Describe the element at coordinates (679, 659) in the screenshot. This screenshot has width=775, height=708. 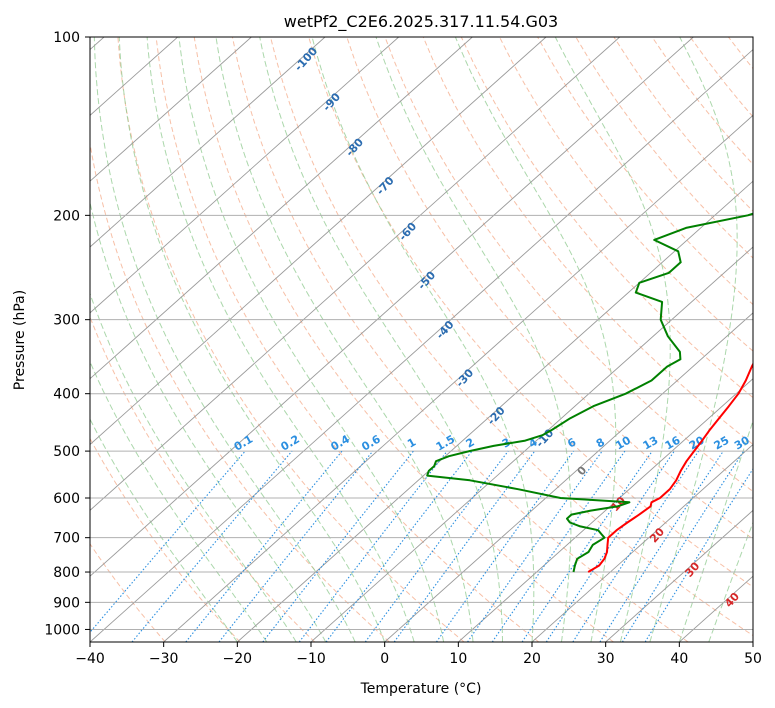
I see `x-tick-label: 40` at that location.